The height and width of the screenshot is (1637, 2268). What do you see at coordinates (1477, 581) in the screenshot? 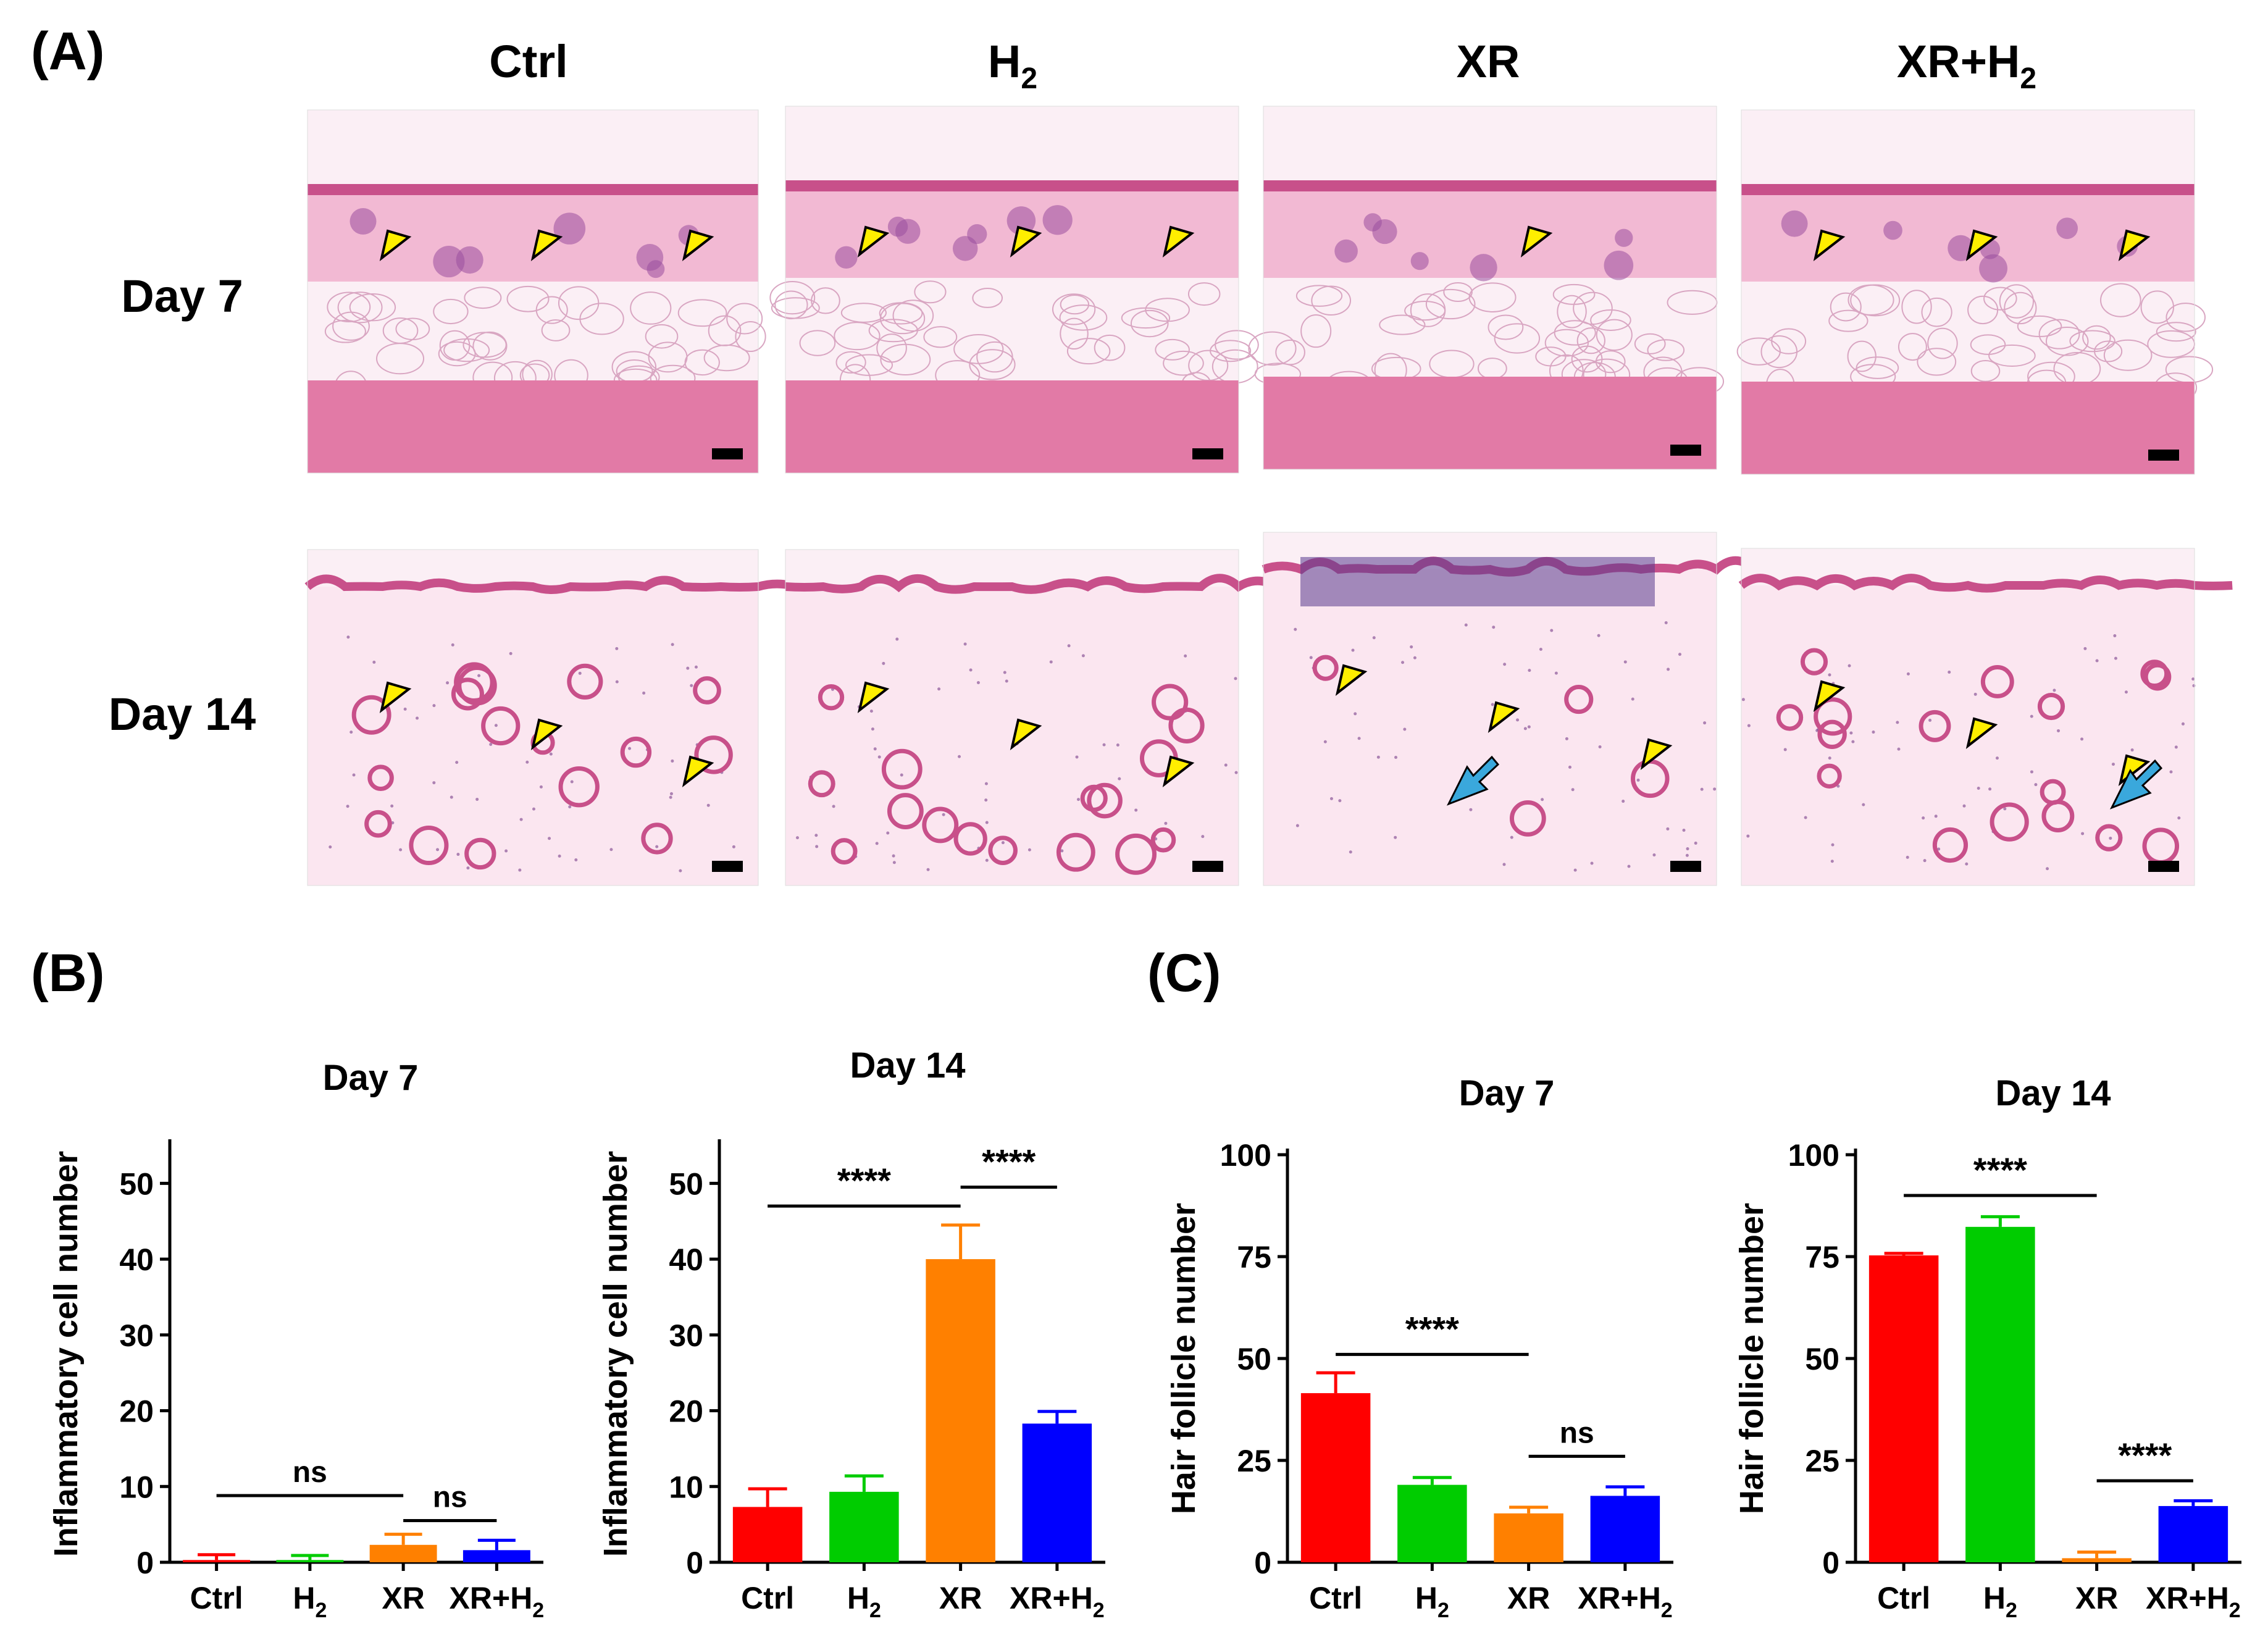
I see `inflammatory-infiltrate` at bounding box center [1477, 581].